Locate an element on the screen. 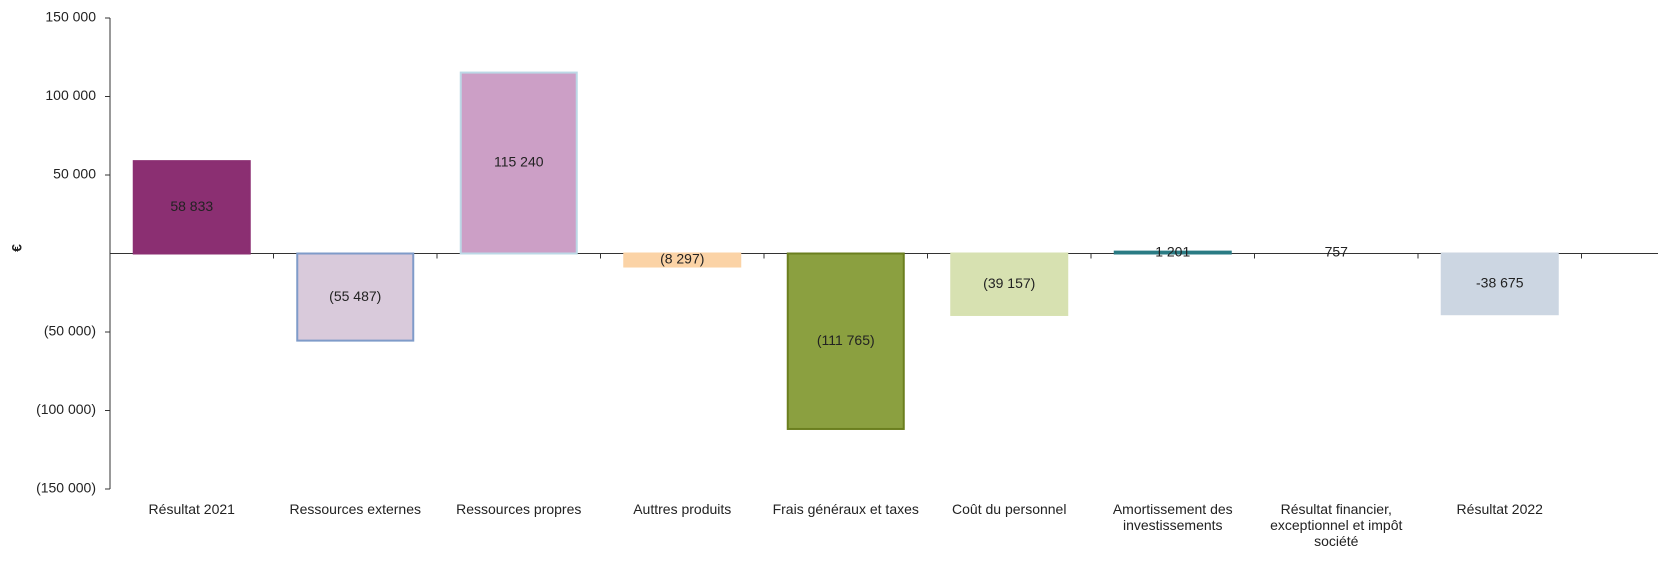  value-label: (55 487) is located at coordinates (355, 296).